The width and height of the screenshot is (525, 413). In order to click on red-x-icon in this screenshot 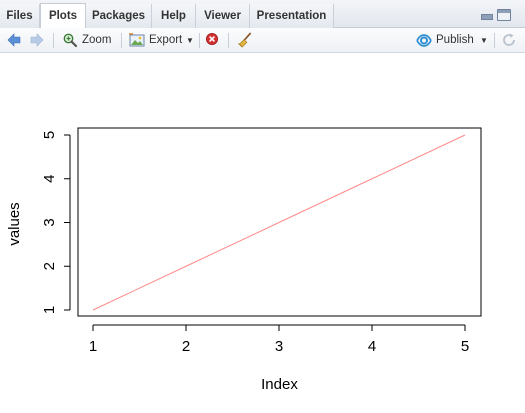, I will do `click(213, 40)`.